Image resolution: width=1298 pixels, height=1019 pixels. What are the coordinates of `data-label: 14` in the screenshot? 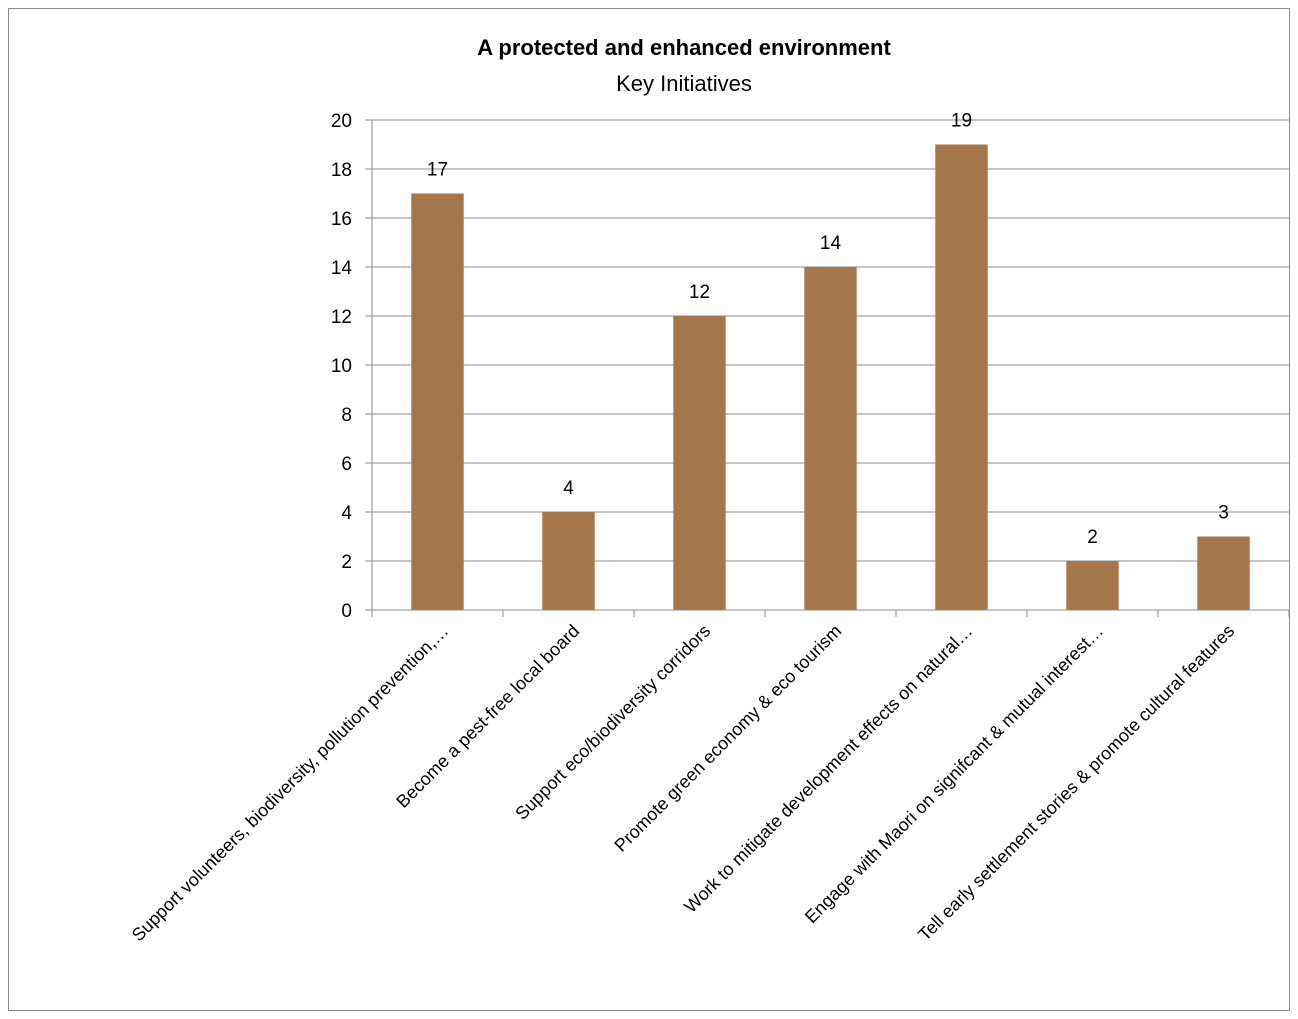 It's located at (831, 243).